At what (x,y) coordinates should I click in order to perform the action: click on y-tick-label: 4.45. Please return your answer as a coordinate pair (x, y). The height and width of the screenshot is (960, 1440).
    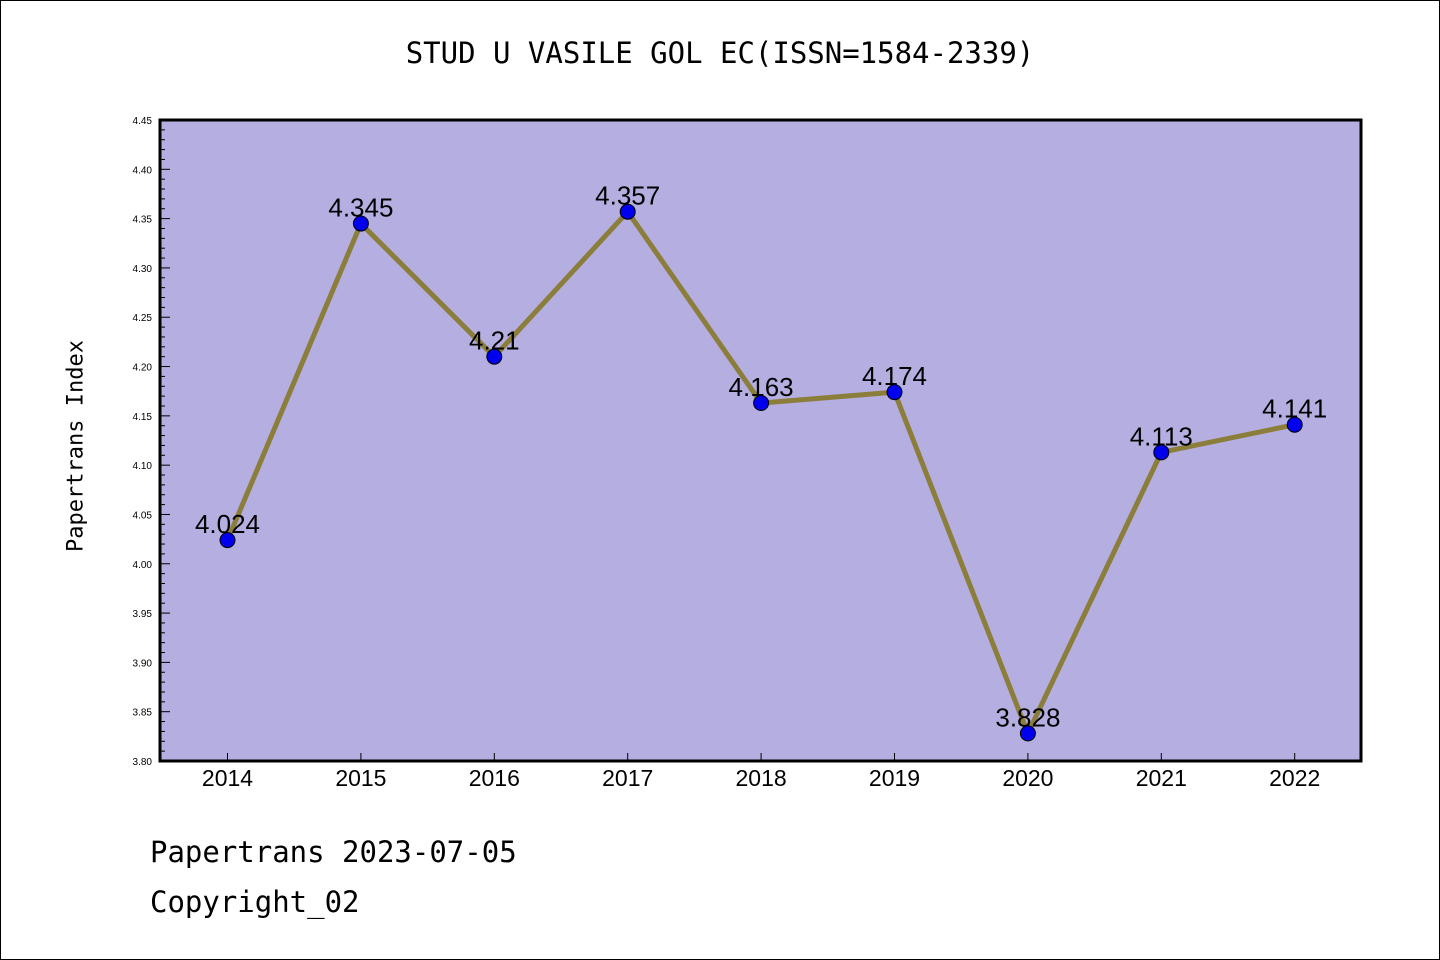
    Looking at the image, I should click on (143, 121).